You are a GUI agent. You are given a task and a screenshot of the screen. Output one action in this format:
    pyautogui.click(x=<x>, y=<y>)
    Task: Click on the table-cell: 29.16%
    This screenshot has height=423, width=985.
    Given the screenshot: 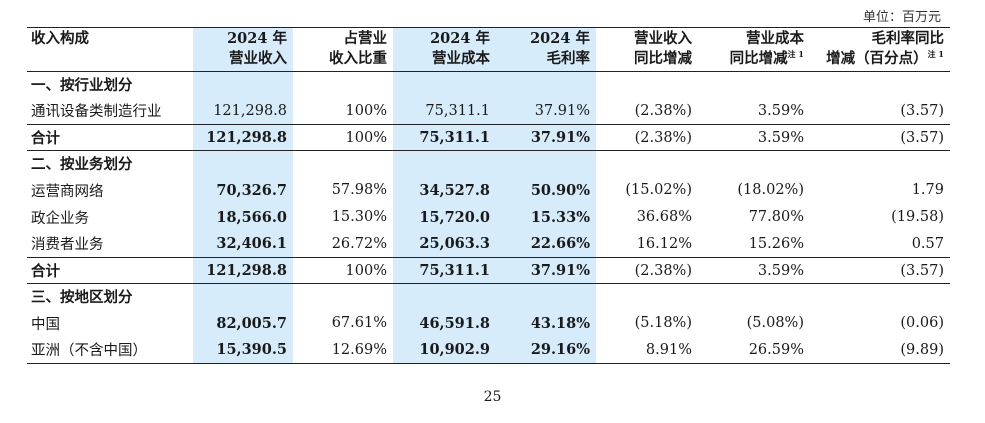 What is the action you would take?
    pyautogui.click(x=546, y=350)
    